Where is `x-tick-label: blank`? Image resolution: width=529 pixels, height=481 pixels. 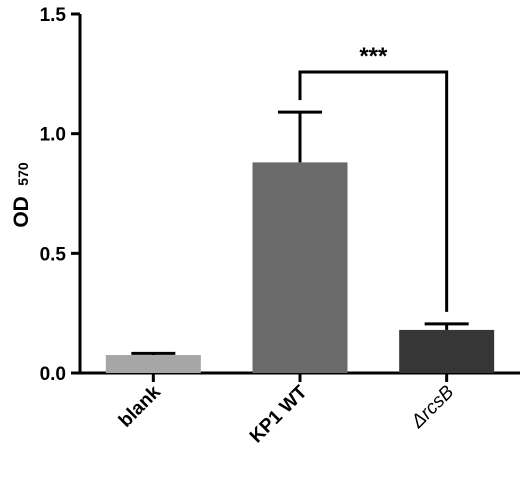
x-tick-label: blank is located at coordinates (140, 406).